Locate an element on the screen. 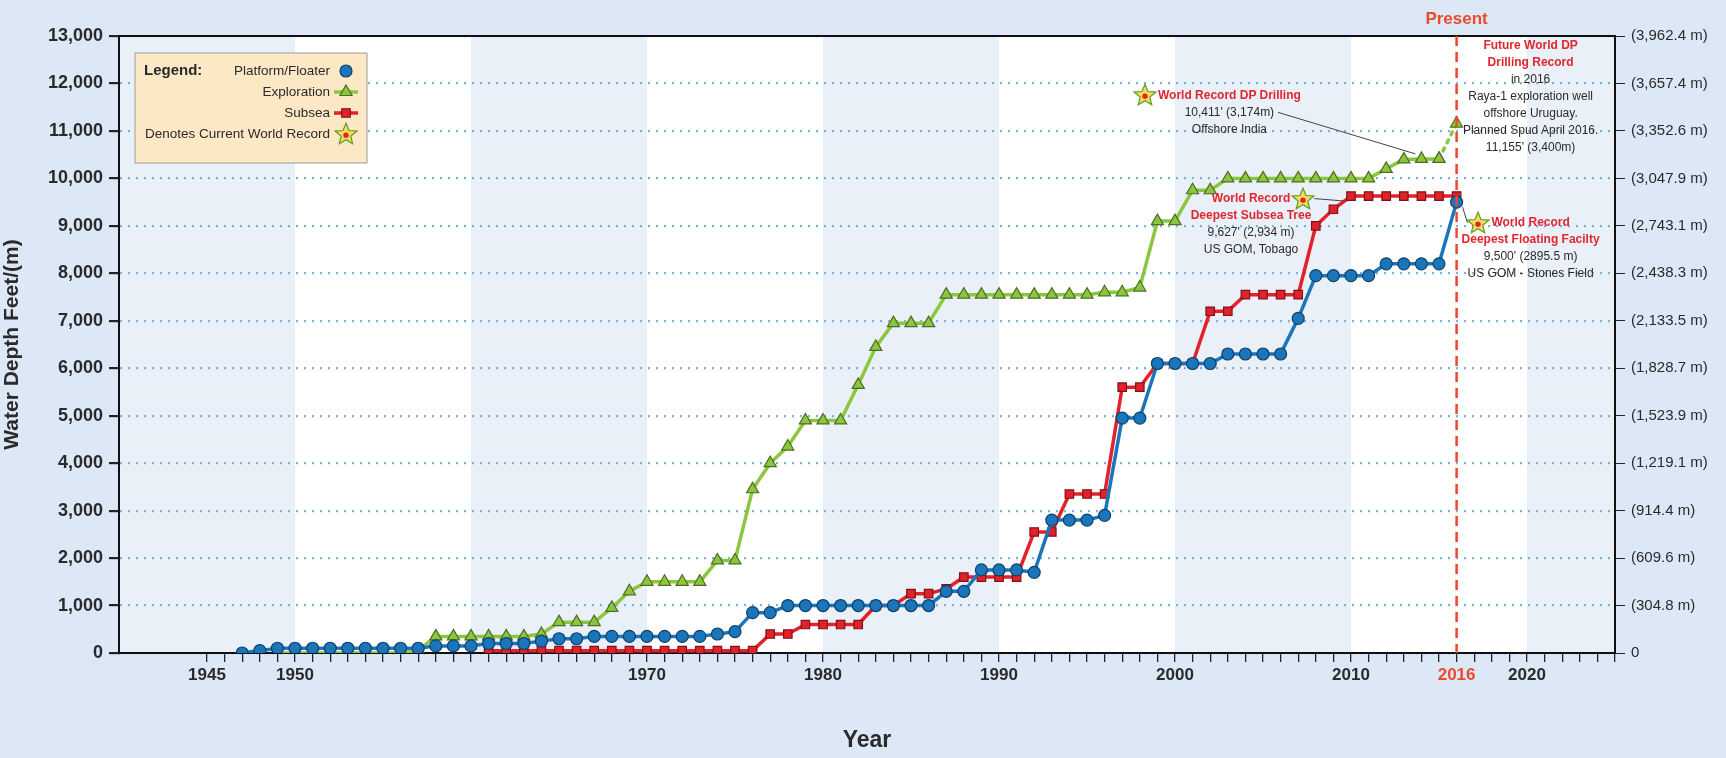 This screenshot has width=1726, height=758. y2-tick-label: (304.8 m) is located at coordinates (1663, 604).